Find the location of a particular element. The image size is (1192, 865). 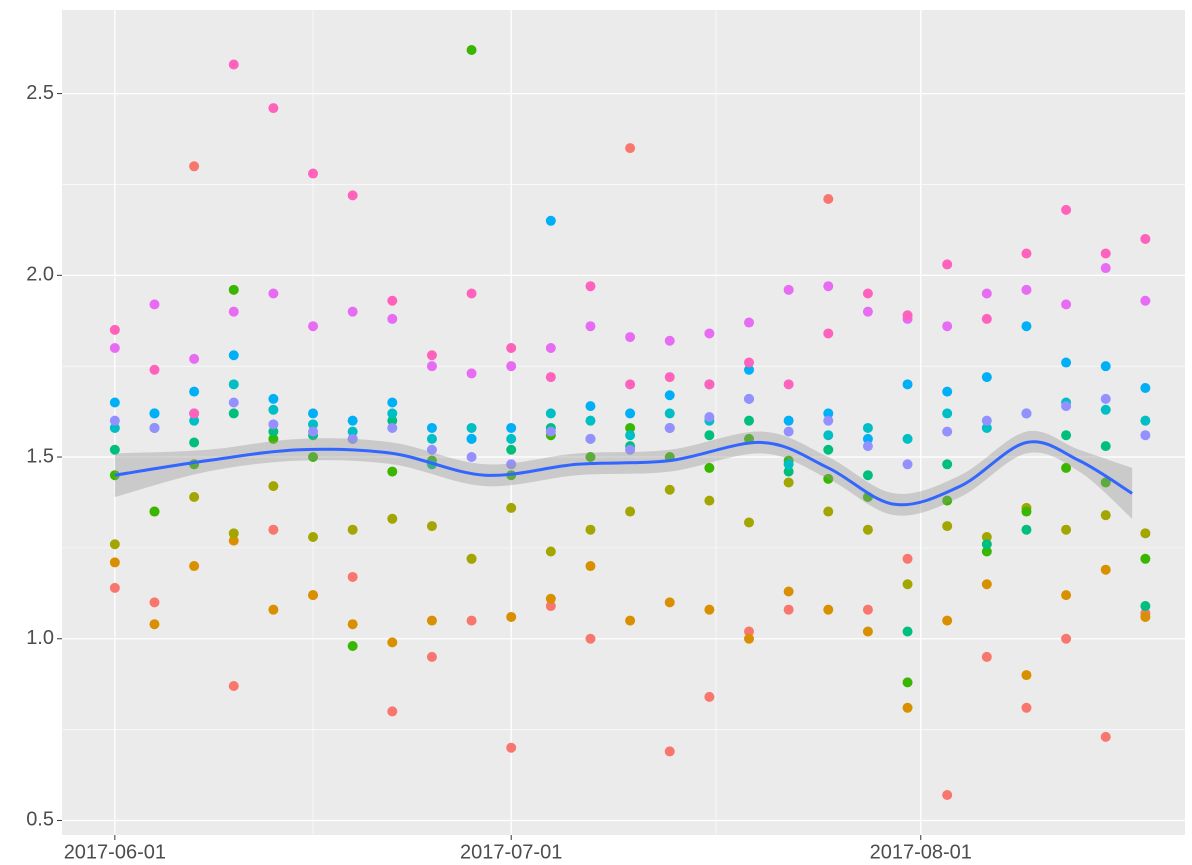

y-tick-label: 2.0 is located at coordinates (40, 275).